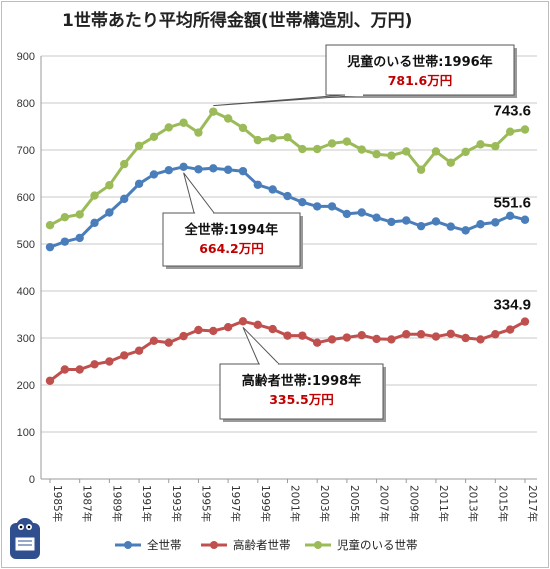 The image size is (550, 569). What do you see at coordinates (413, 503) in the screenshot?
I see `x-tick-label: 2009年` at bounding box center [413, 503].